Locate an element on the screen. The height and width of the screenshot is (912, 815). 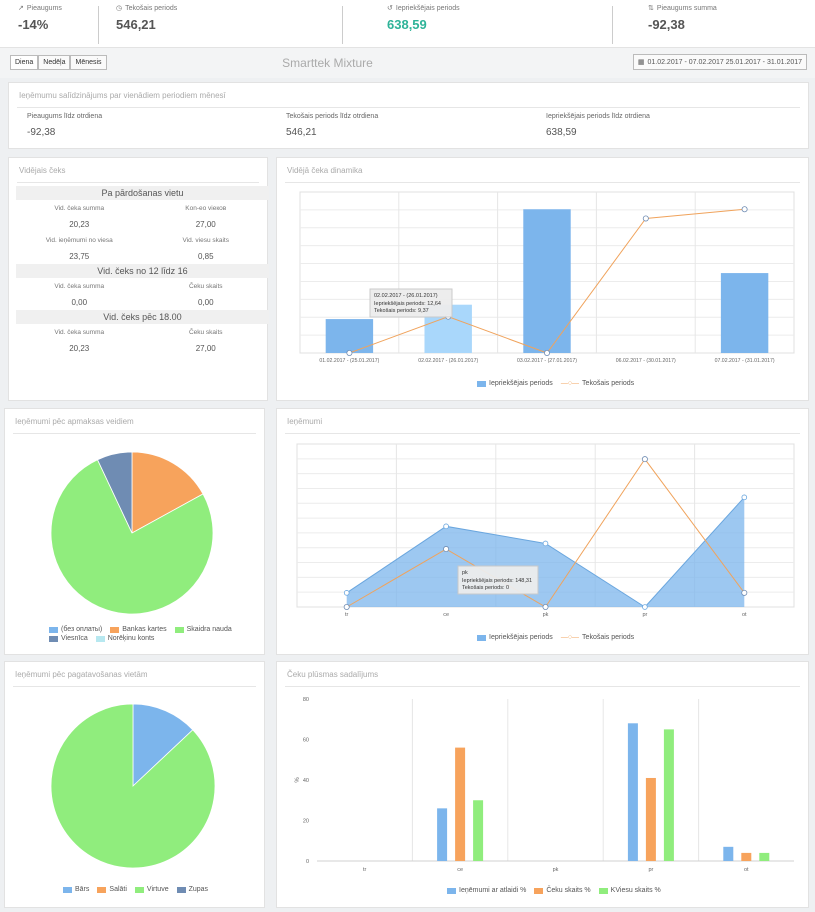
legend-item: Ieņēmumi ar atlaidi % is located at coordinates (486, 890).